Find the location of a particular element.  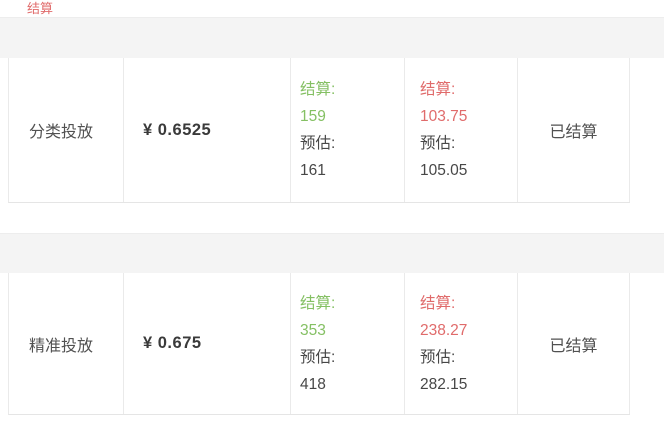

settle-count-value: 353 is located at coordinates (313, 330).